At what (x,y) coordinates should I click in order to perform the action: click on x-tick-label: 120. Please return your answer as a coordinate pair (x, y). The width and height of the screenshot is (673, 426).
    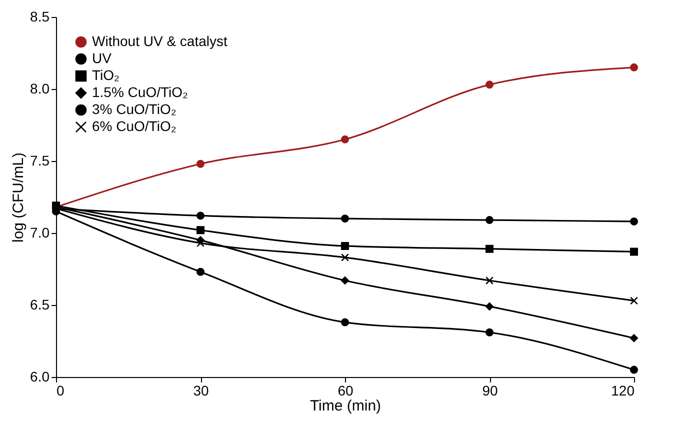
    Looking at the image, I should click on (623, 390).